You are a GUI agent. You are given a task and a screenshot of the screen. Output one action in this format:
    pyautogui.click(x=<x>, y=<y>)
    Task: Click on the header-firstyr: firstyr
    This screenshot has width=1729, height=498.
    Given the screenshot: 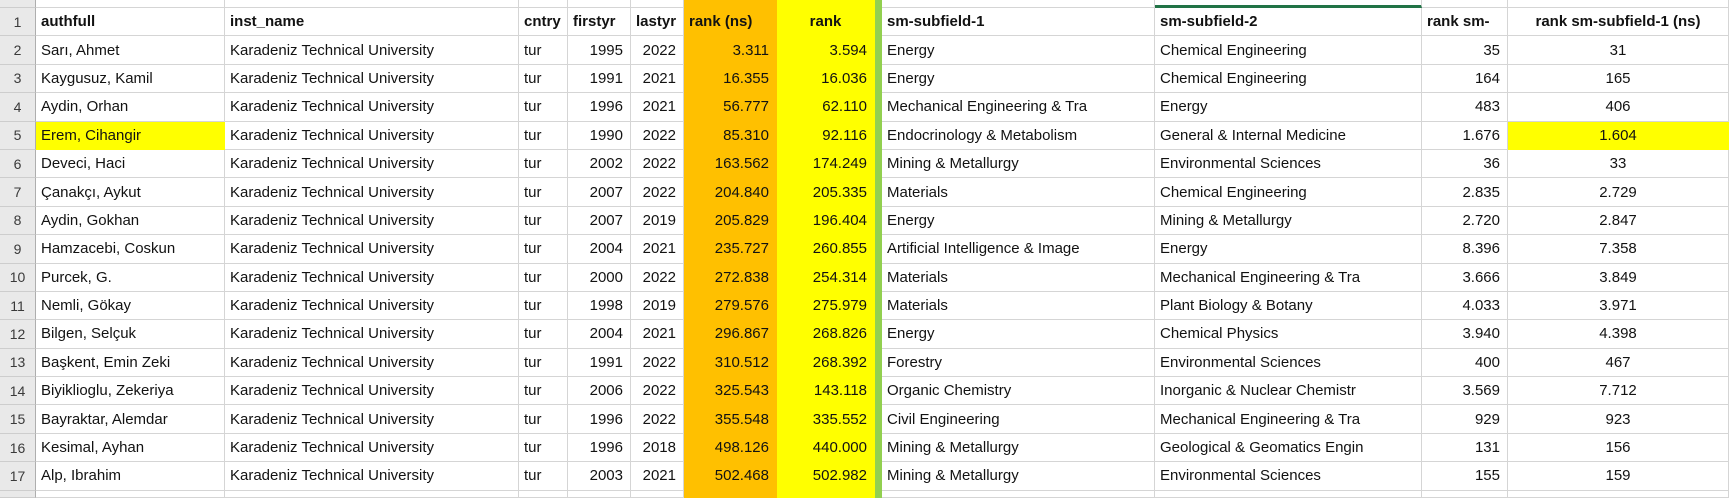 What is the action you would take?
    pyautogui.click(x=599, y=22)
    